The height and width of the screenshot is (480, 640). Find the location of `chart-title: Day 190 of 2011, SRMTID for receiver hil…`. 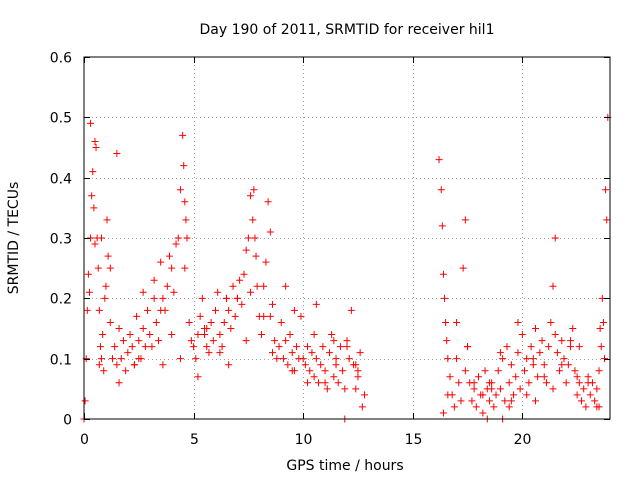

chart-title: Day 190 of 2011, SRMTID for receiver hil… is located at coordinates (347, 30).